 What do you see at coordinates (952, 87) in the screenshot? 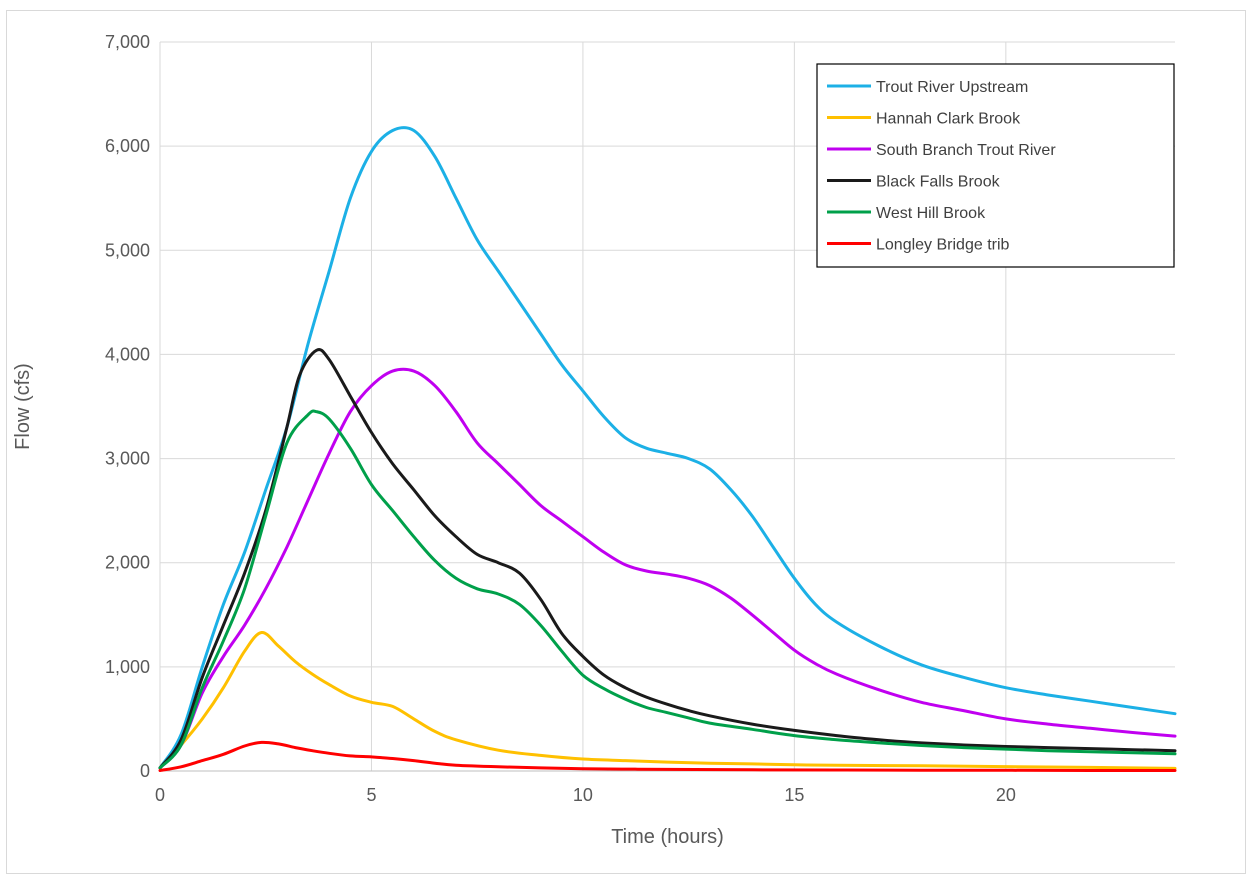
I see `legend-label-trout-river-upstream: Trout River Upstream` at bounding box center [952, 87].